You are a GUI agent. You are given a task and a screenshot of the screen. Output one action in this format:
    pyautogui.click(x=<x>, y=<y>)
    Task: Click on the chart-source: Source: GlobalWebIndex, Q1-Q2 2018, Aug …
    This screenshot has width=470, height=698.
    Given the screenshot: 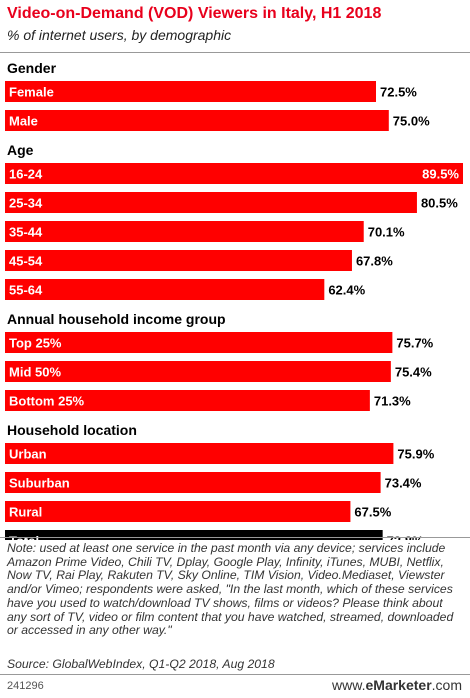 What is the action you would take?
    pyautogui.click(x=141, y=664)
    